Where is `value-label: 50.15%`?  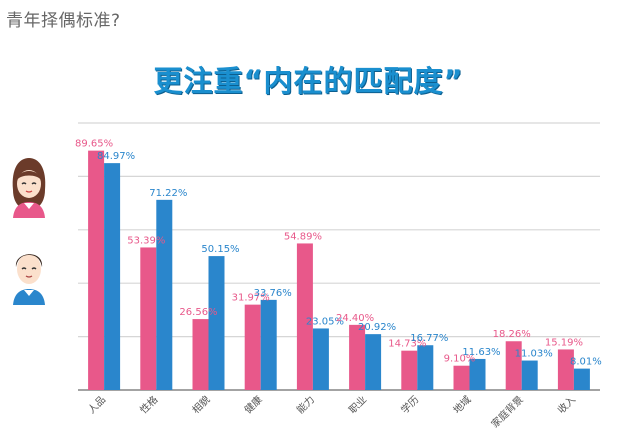 value-label: 50.15% is located at coordinates (220, 249).